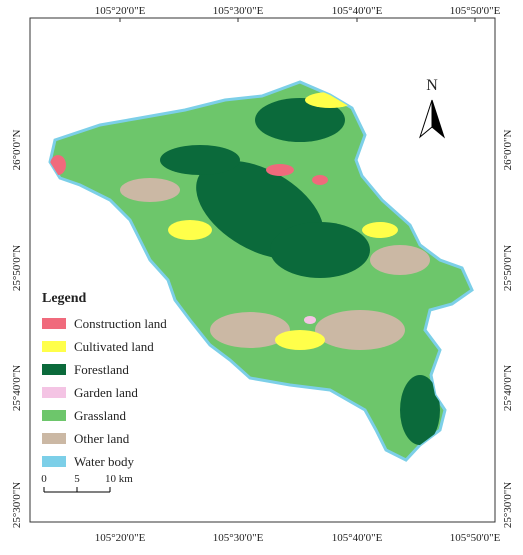 The height and width of the screenshot is (555, 523). What do you see at coordinates (44, 479) in the screenshot?
I see `scale-label: 0` at bounding box center [44, 479].